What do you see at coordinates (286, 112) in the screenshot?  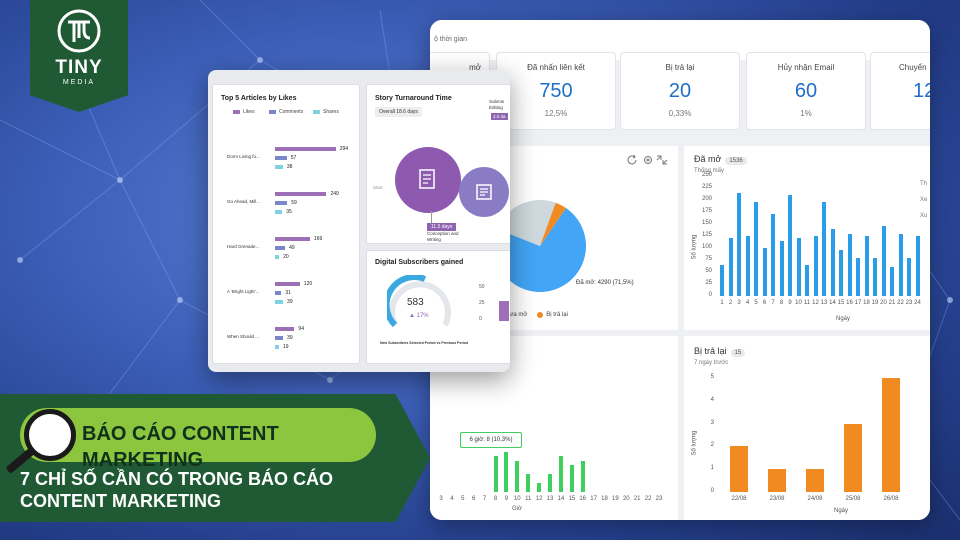 I see `legend-comments: Comments` at bounding box center [286, 112].